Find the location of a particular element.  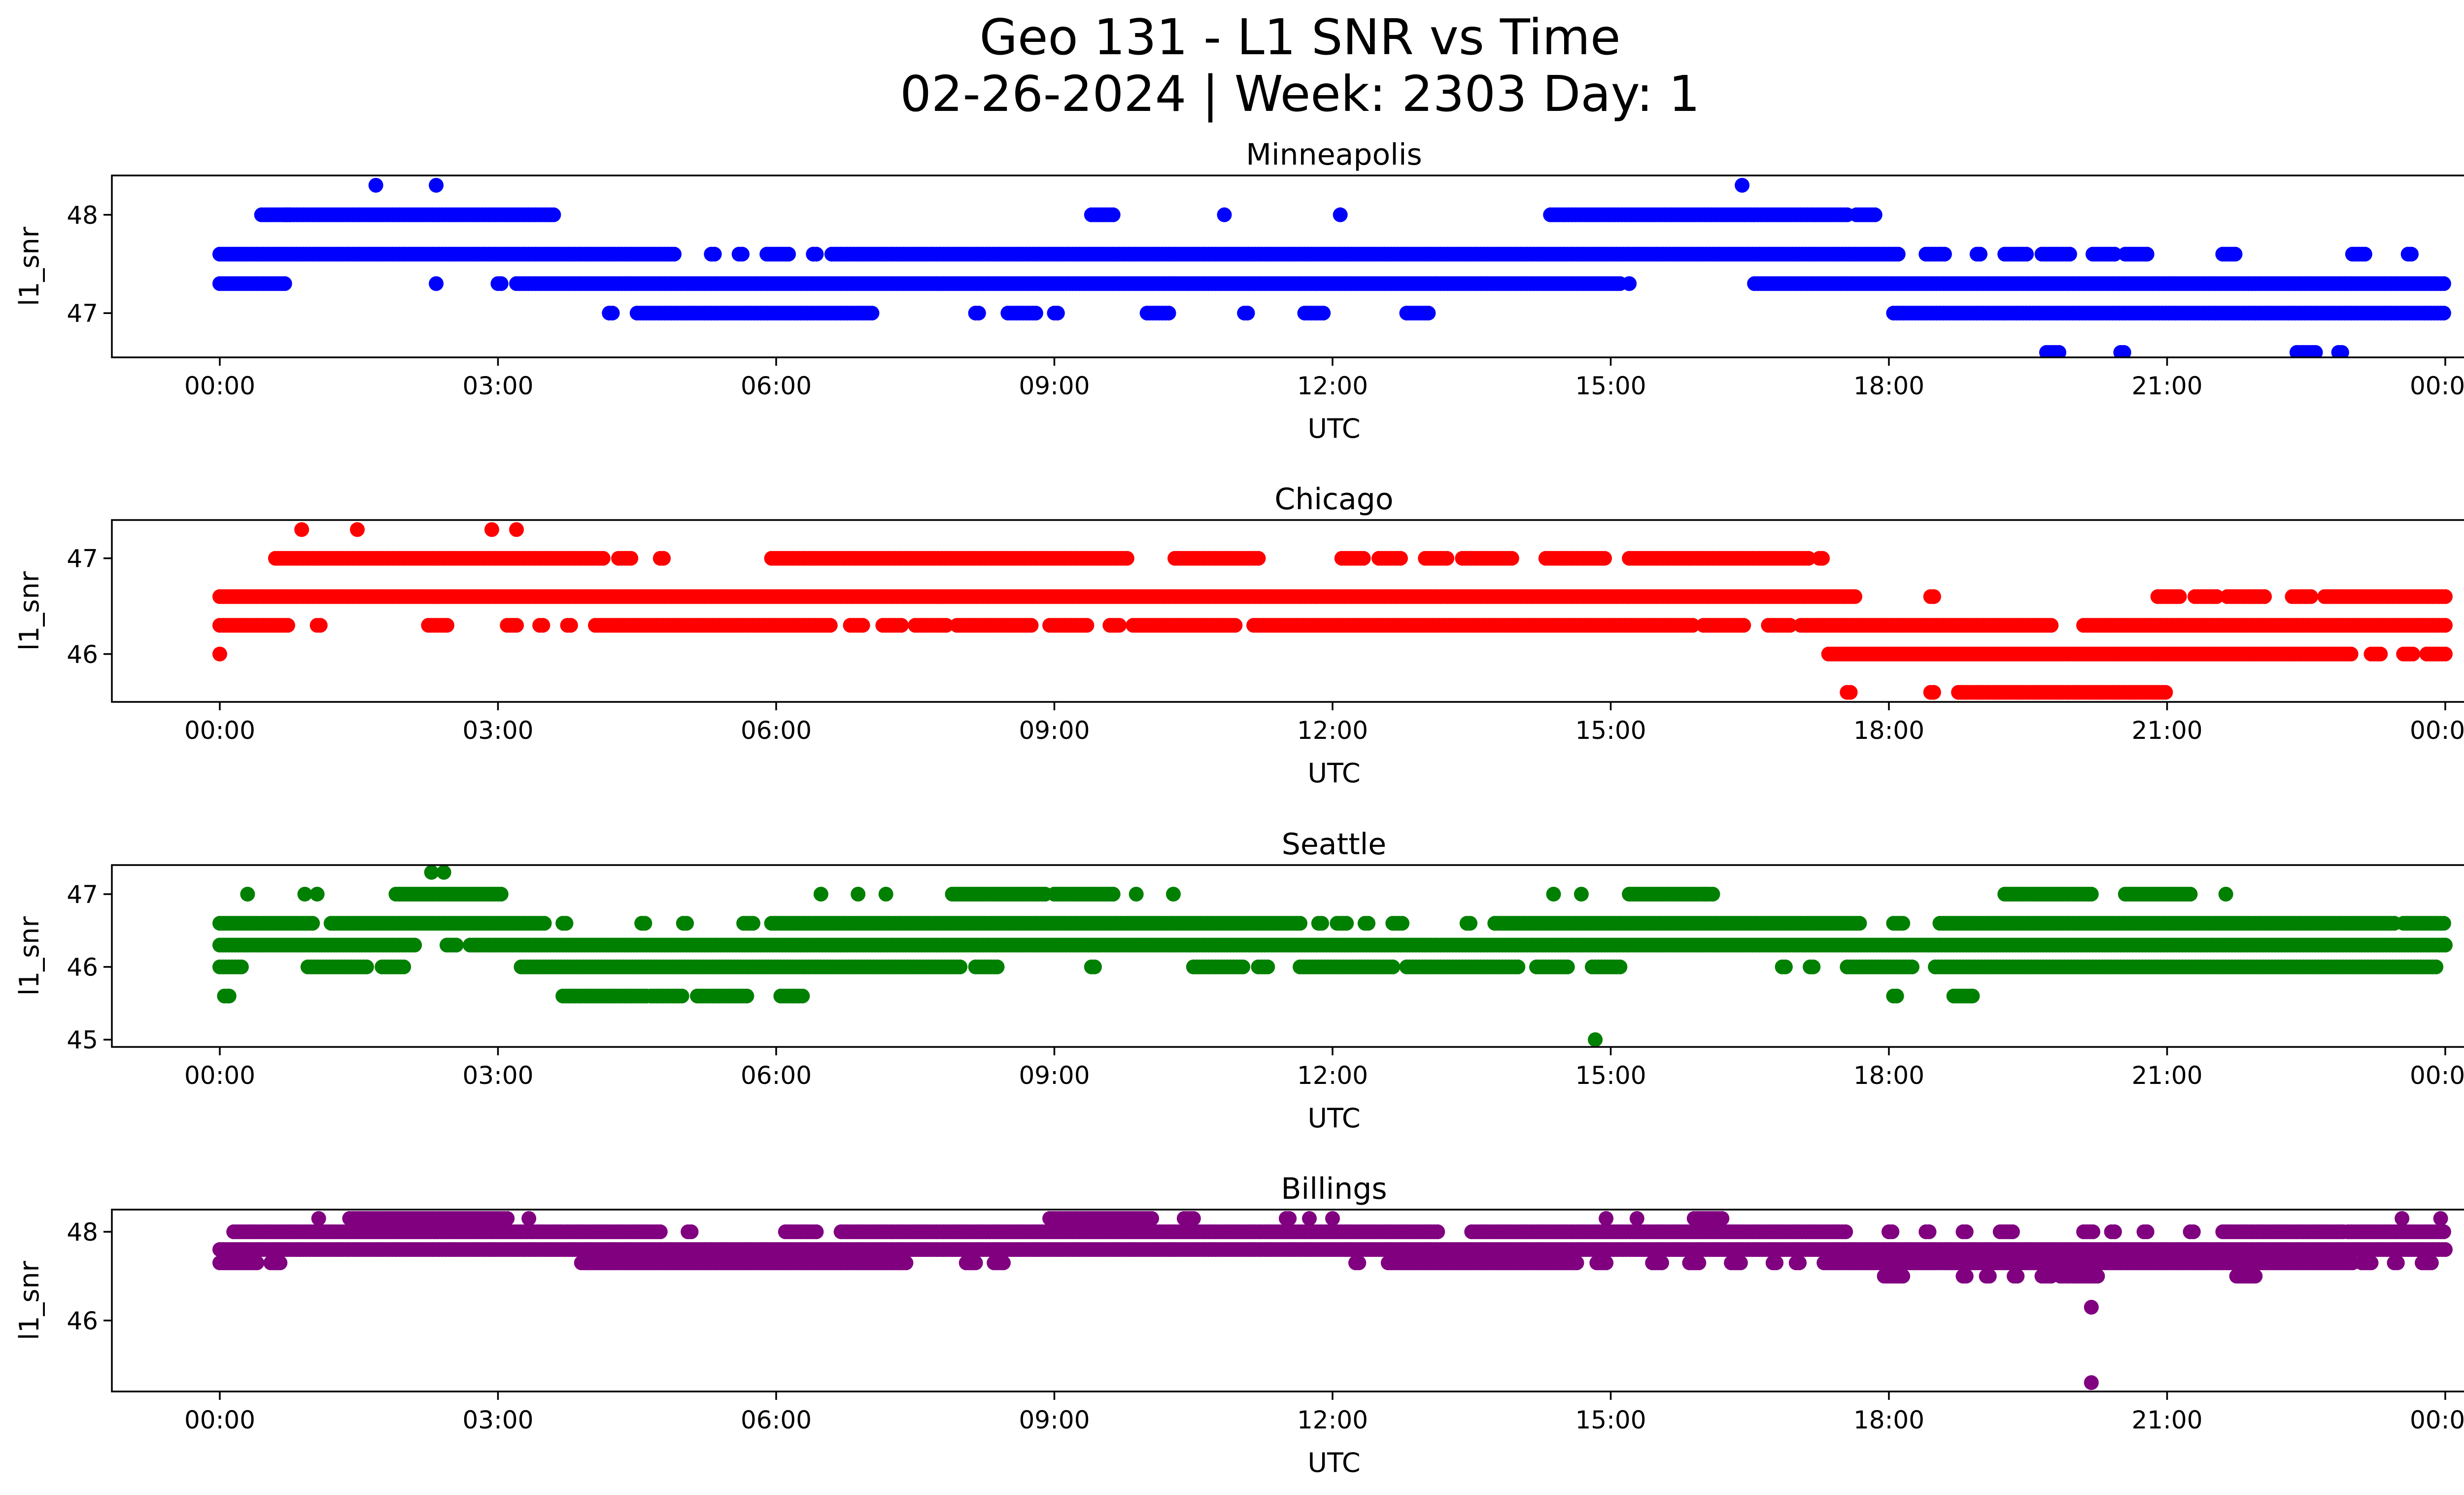

subplot-title: Chicago is located at coordinates (1333, 499).